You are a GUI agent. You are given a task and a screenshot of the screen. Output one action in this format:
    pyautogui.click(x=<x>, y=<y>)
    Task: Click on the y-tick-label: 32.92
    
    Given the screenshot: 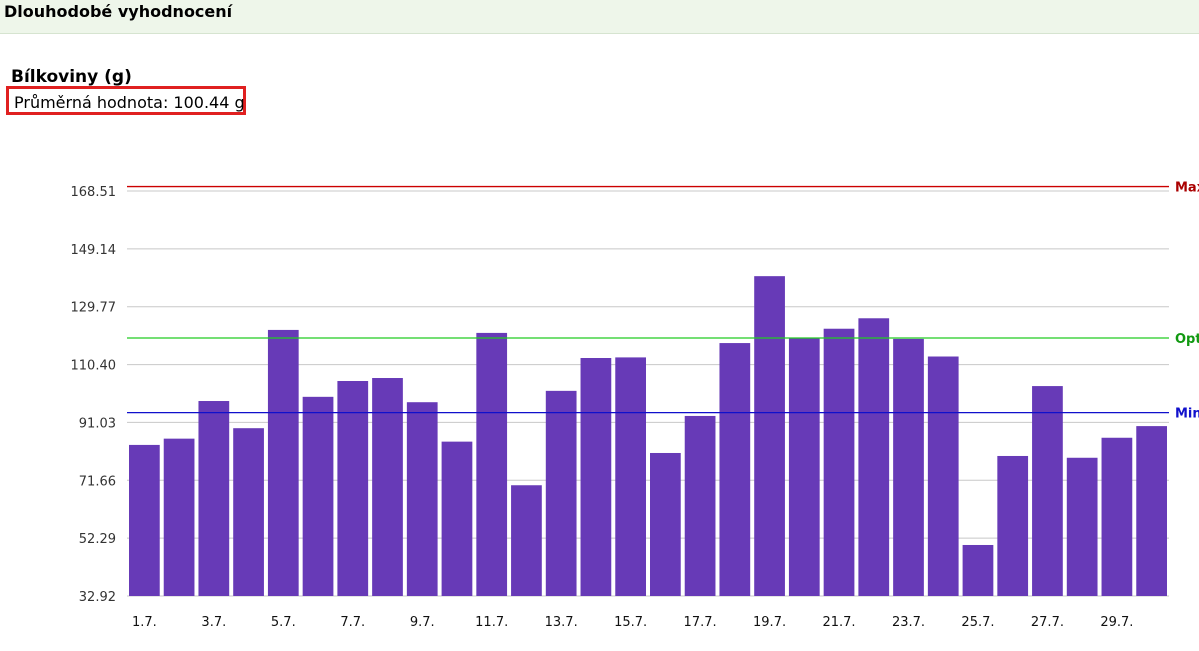 What is the action you would take?
    pyautogui.click(x=97, y=597)
    